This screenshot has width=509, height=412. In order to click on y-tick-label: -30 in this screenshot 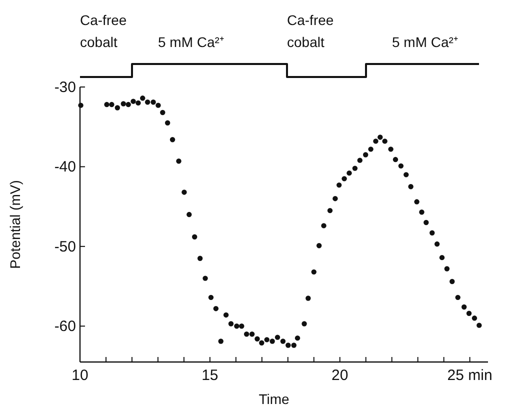, I will do `click(65, 87)`.